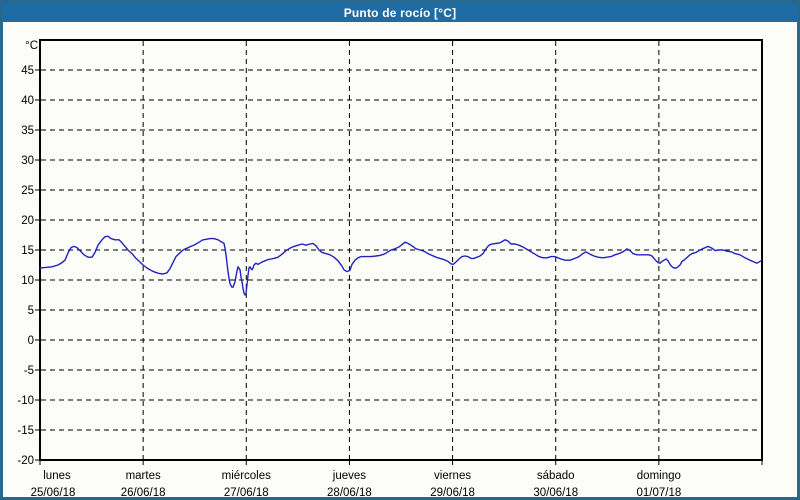 This screenshot has height=500, width=800. I want to click on y-axis-label: 5, so click(31, 311).